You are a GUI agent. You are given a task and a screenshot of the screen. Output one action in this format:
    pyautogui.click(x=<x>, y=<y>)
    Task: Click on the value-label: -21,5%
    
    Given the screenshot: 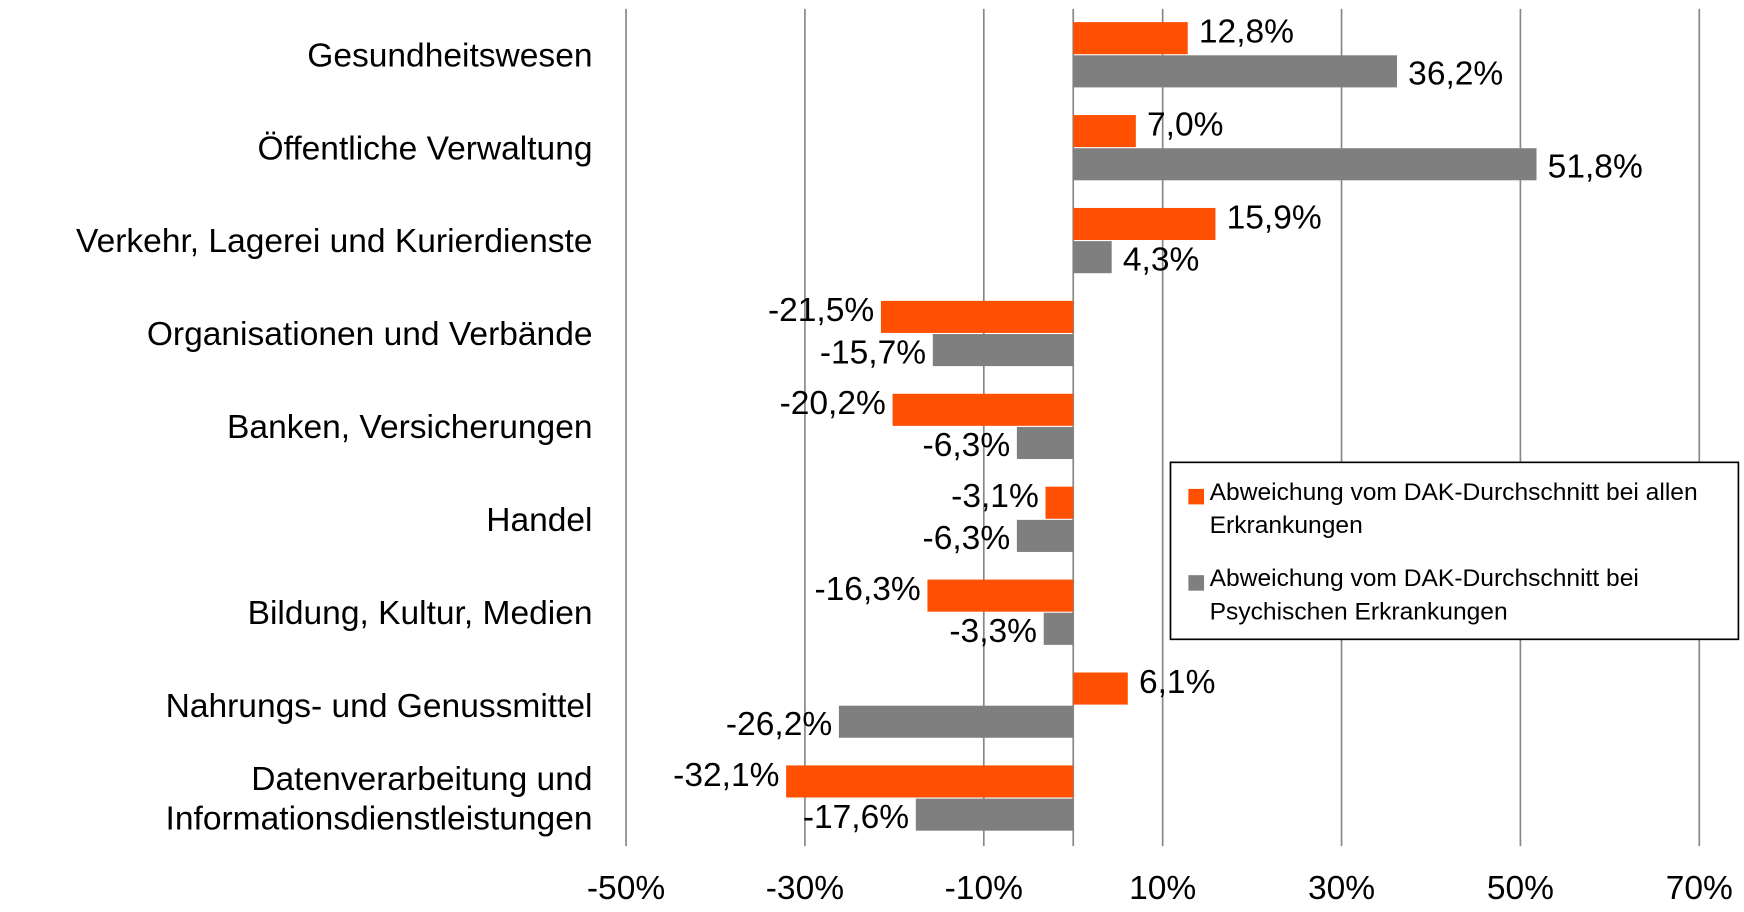 What is the action you would take?
    pyautogui.click(x=821, y=310)
    